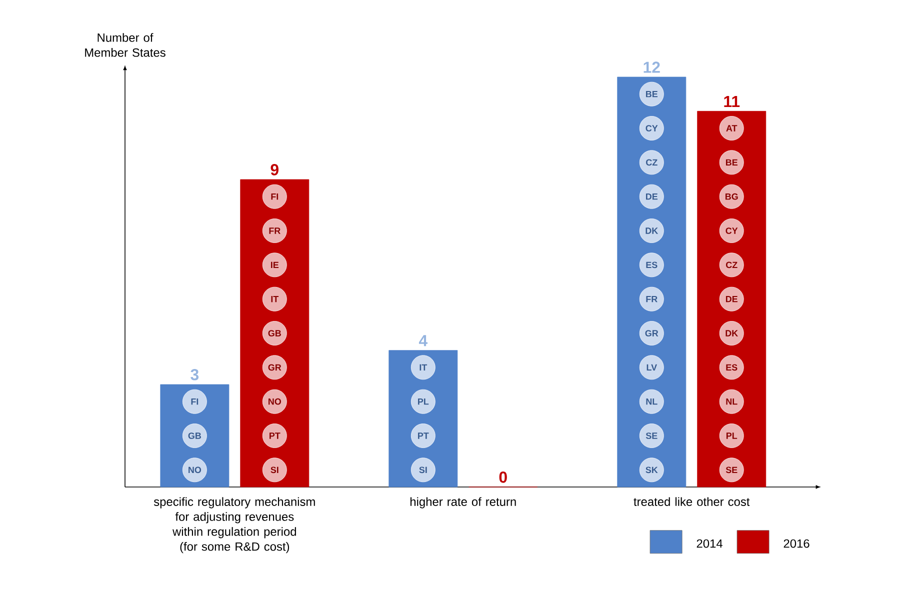 The image size is (897, 590). I want to click on data-label: 3, so click(194, 374).